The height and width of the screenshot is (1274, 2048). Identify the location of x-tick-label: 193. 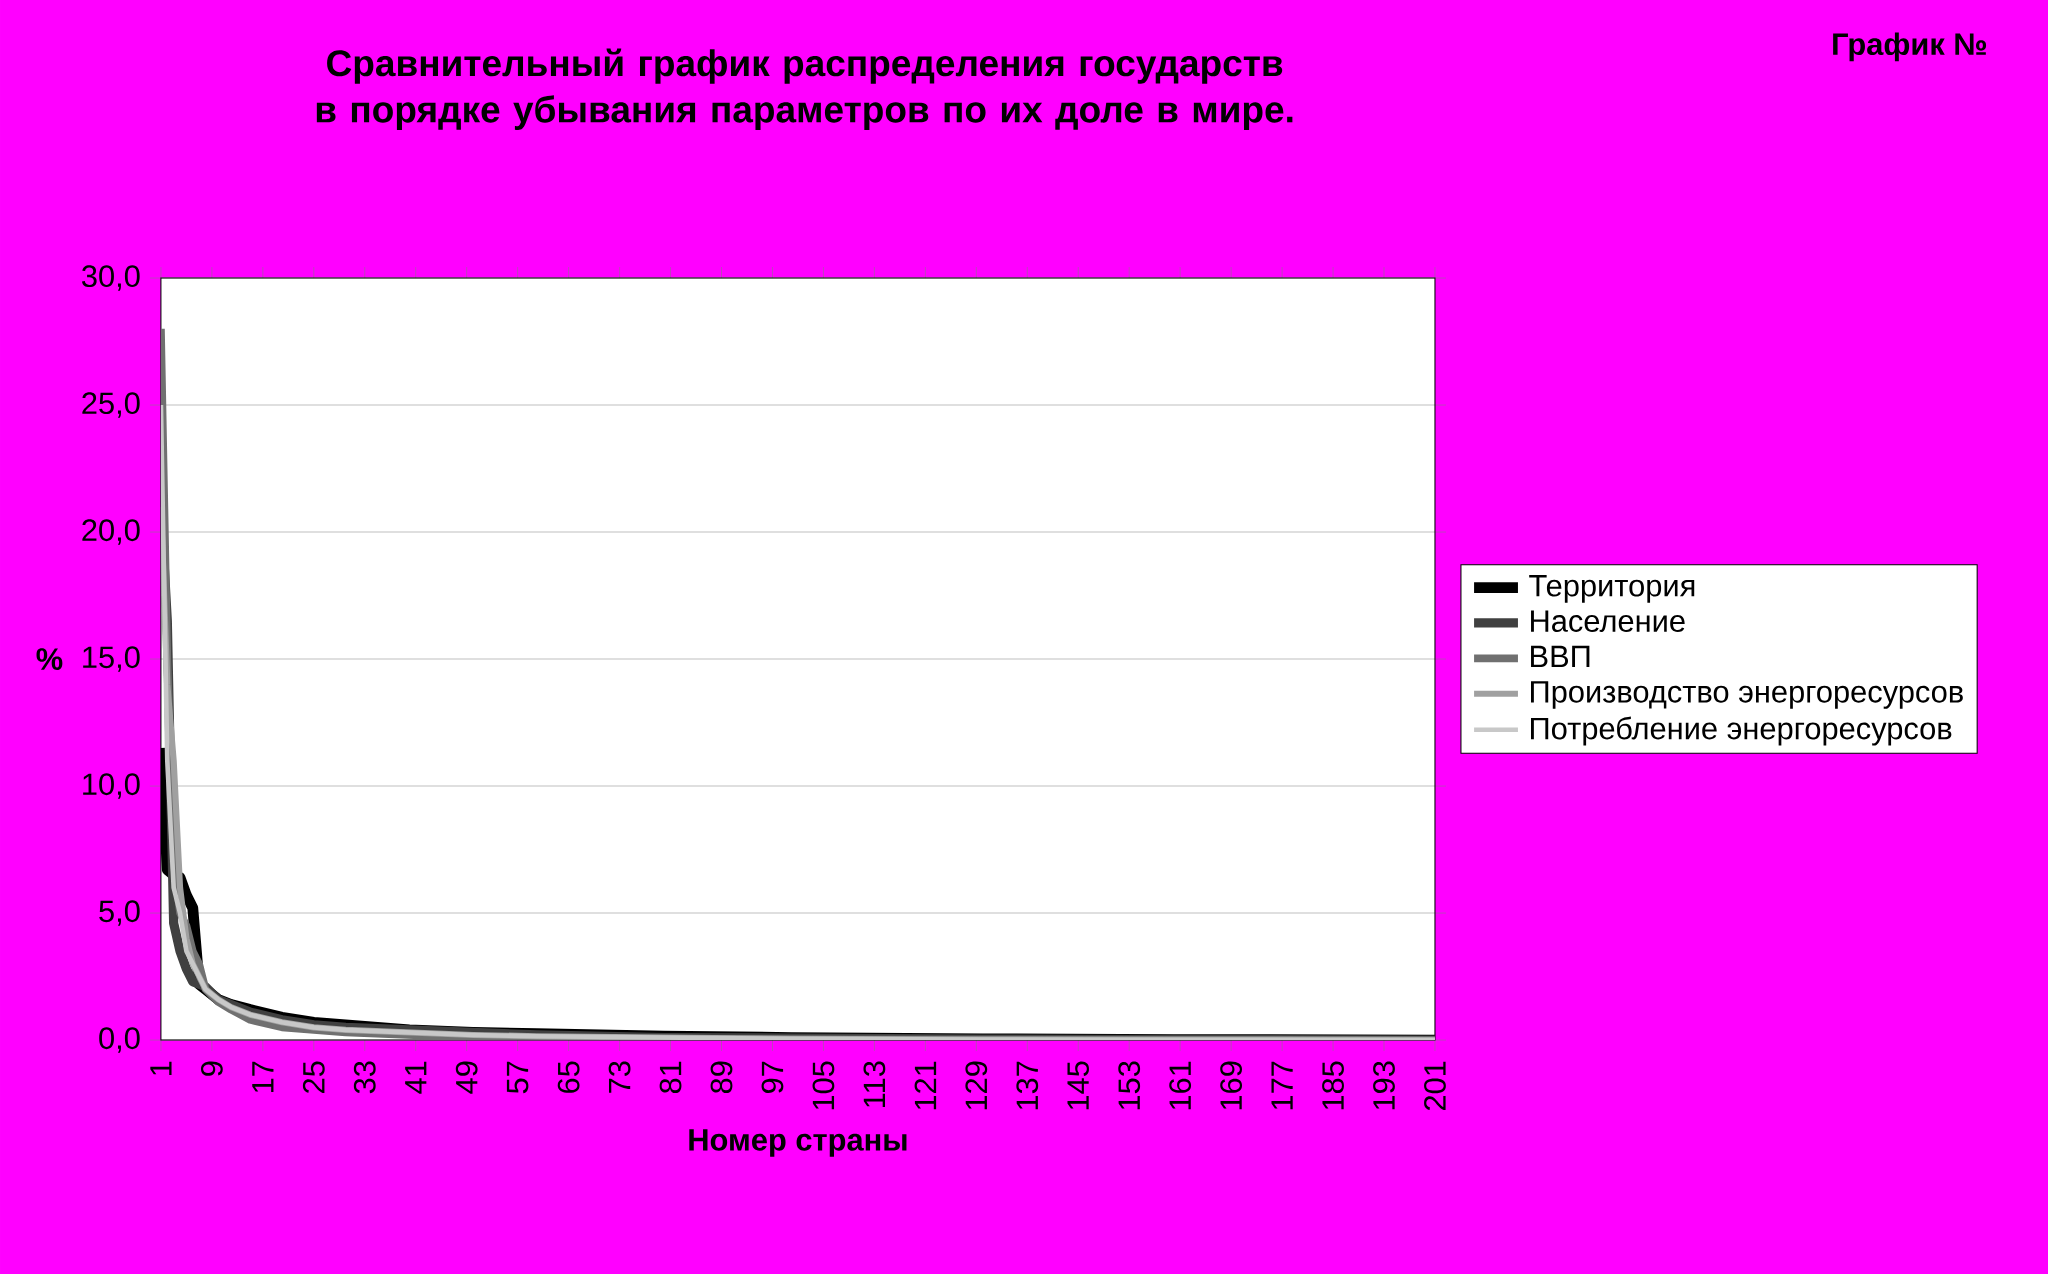
(1384, 1085).